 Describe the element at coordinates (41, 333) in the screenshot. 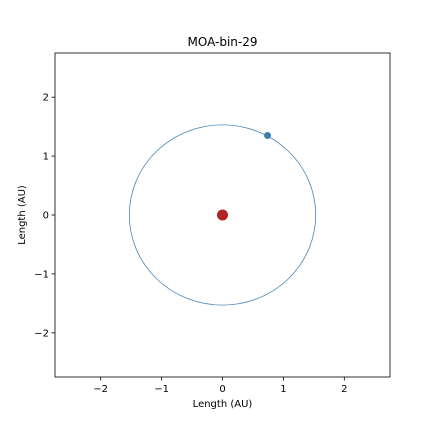

I see `y-tick-label: −2` at that location.